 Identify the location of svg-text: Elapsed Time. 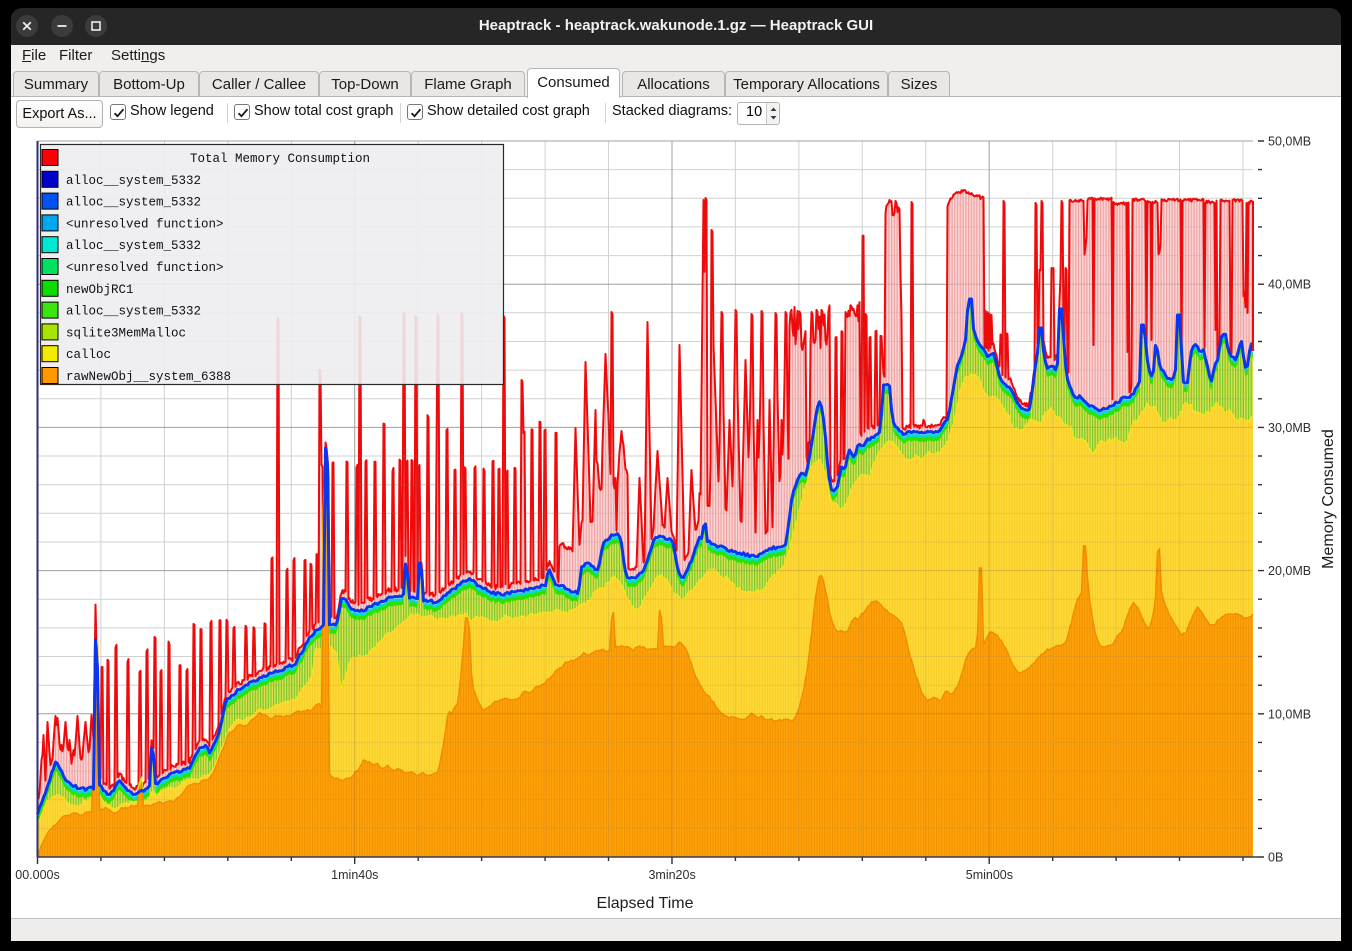
(645, 903).